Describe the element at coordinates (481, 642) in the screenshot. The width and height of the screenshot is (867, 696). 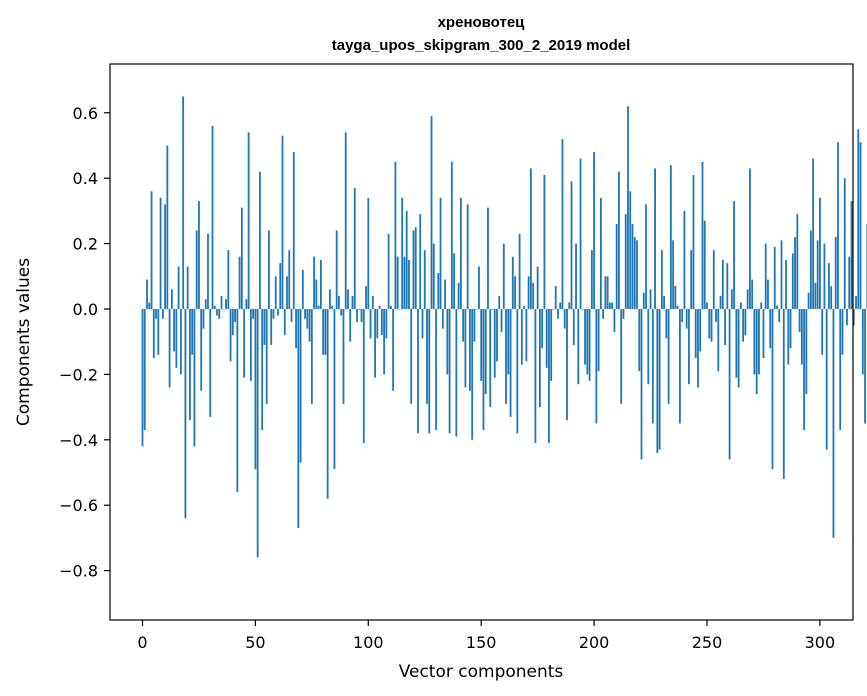
I see `x-tick-label: 150` at that location.